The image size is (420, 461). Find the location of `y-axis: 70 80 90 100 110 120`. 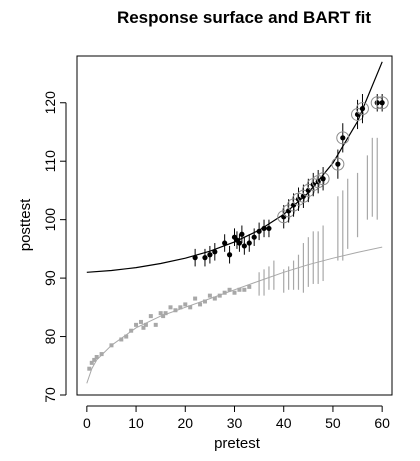

y-axis: 70 80 90 100 110 120 is located at coordinates (54, 247).